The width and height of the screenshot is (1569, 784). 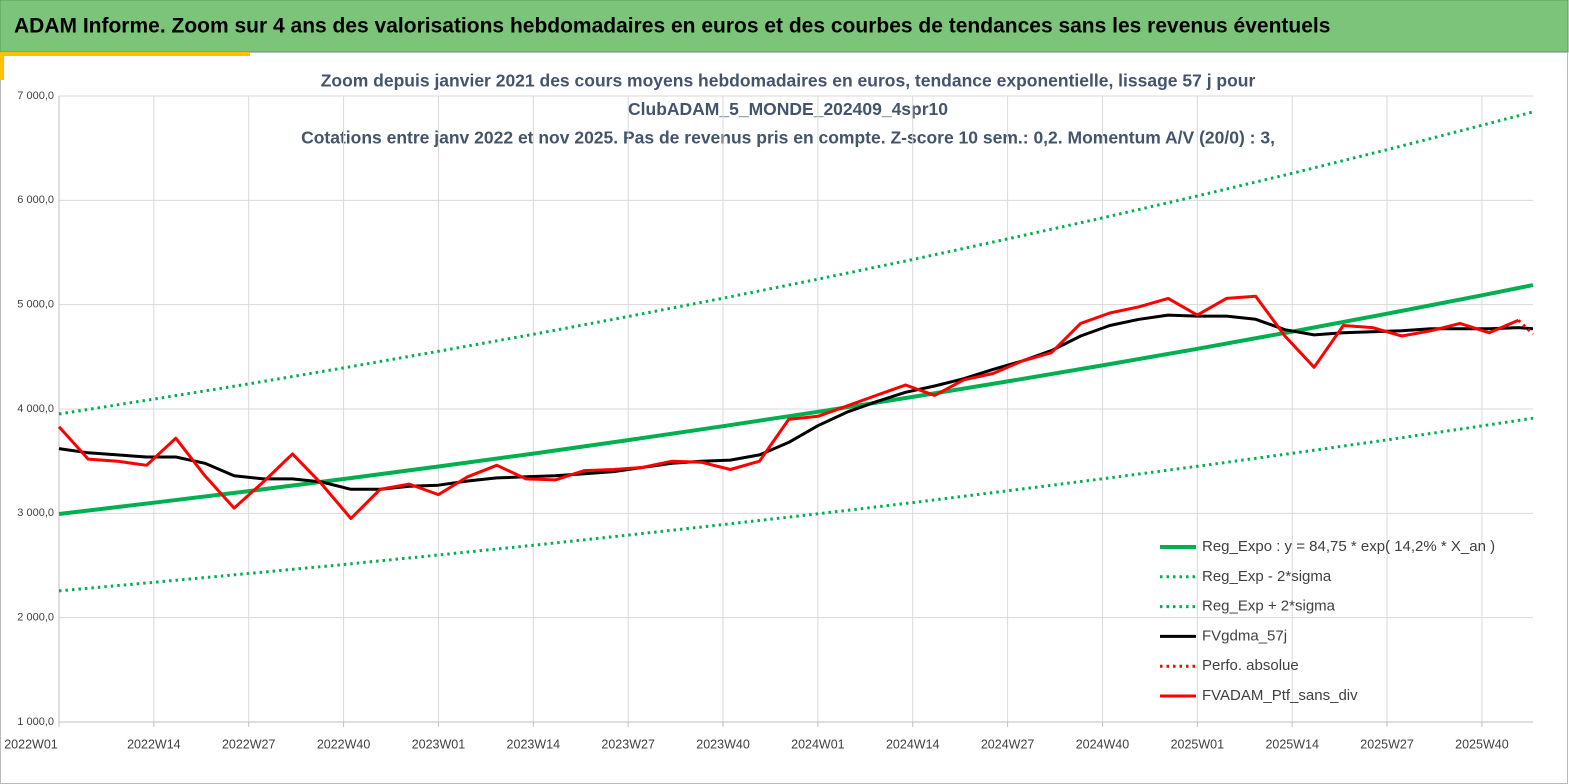 What do you see at coordinates (1387, 744) in the screenshot?
I see `x-tick-label: 2025W27` at bounding box center [1387, 744].